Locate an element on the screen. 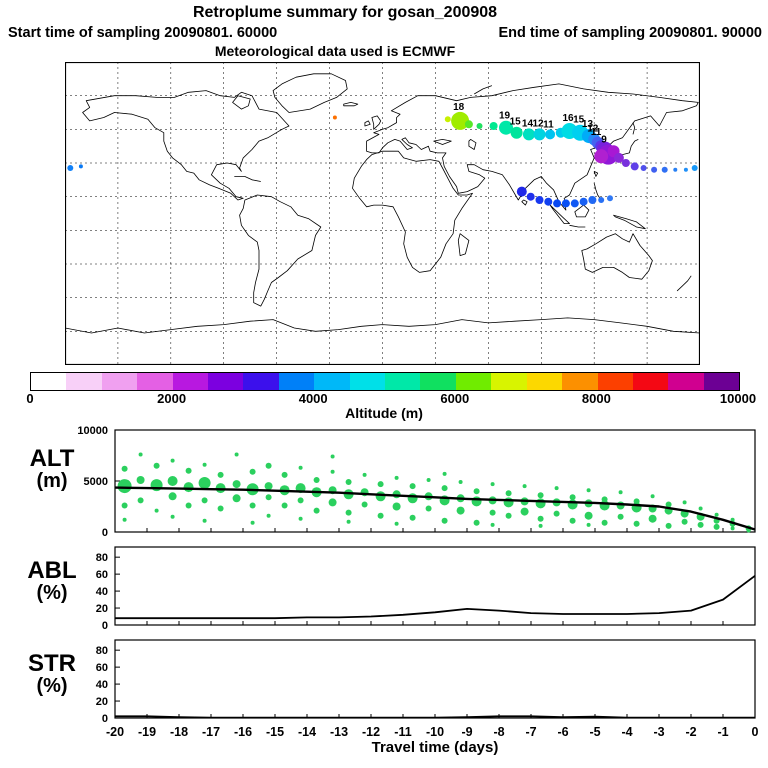 The image size is (768, 768). met-data-text: Meteorological data used is ECMWF is located at coordinates (335, 51).